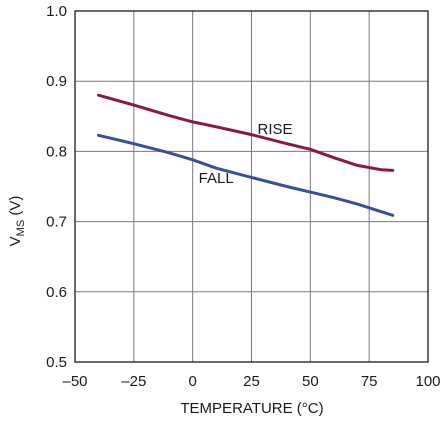  I want to click on x-tick-label: 75, so click(369, 381).